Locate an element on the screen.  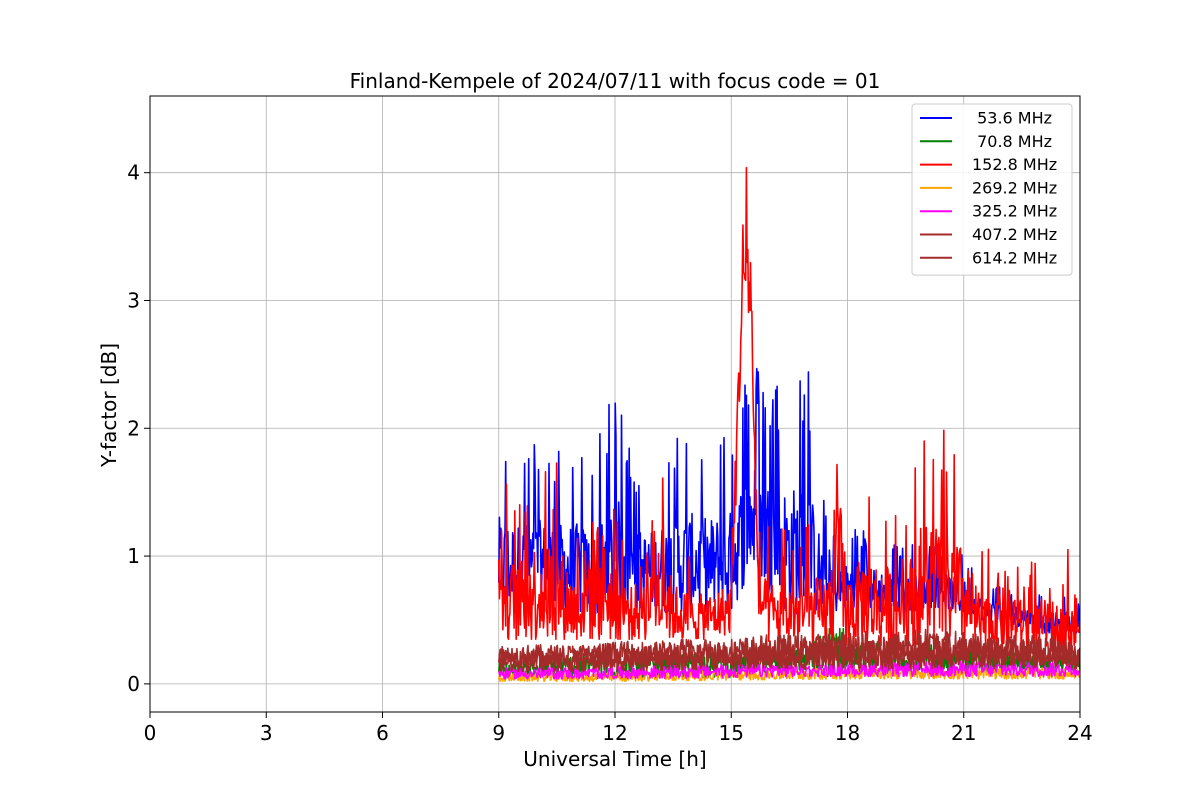
legend-label: 152.8 MHz is located at coordinates (1014, 164).